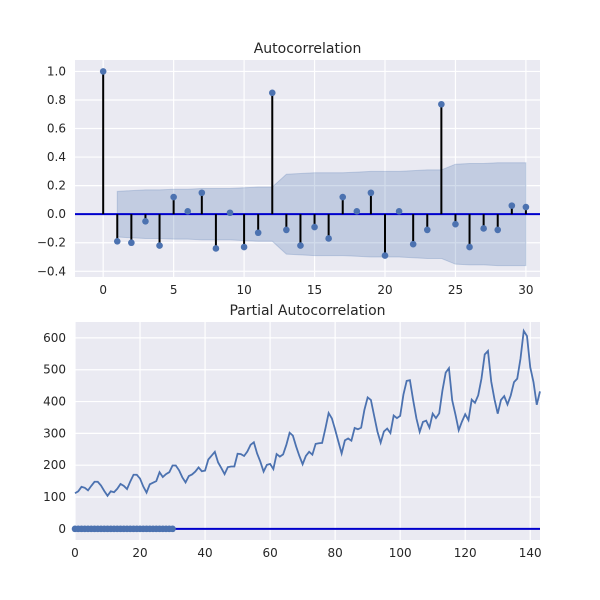  I want to click on acf-x-tick-labels: 0 5 10 15 20 25 30, so click(316, 290).